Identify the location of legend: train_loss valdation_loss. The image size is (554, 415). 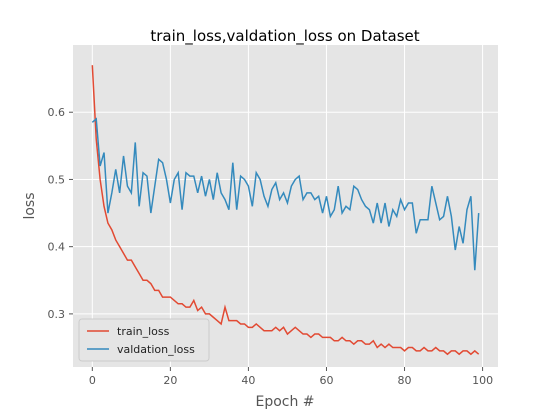
(144, 340).